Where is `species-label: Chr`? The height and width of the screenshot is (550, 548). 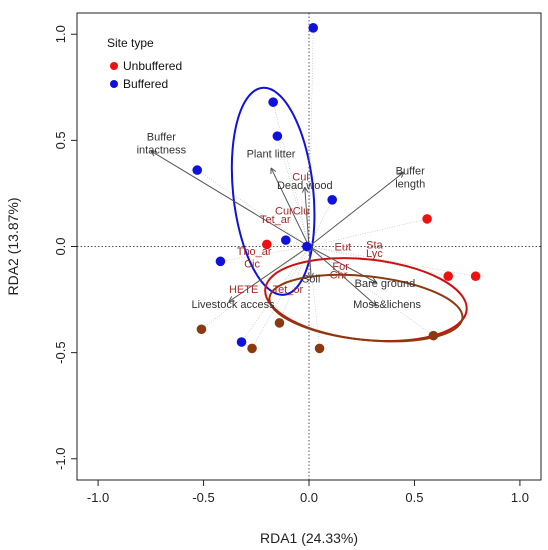
species-label: Chr is located at coordinates (339, 275).